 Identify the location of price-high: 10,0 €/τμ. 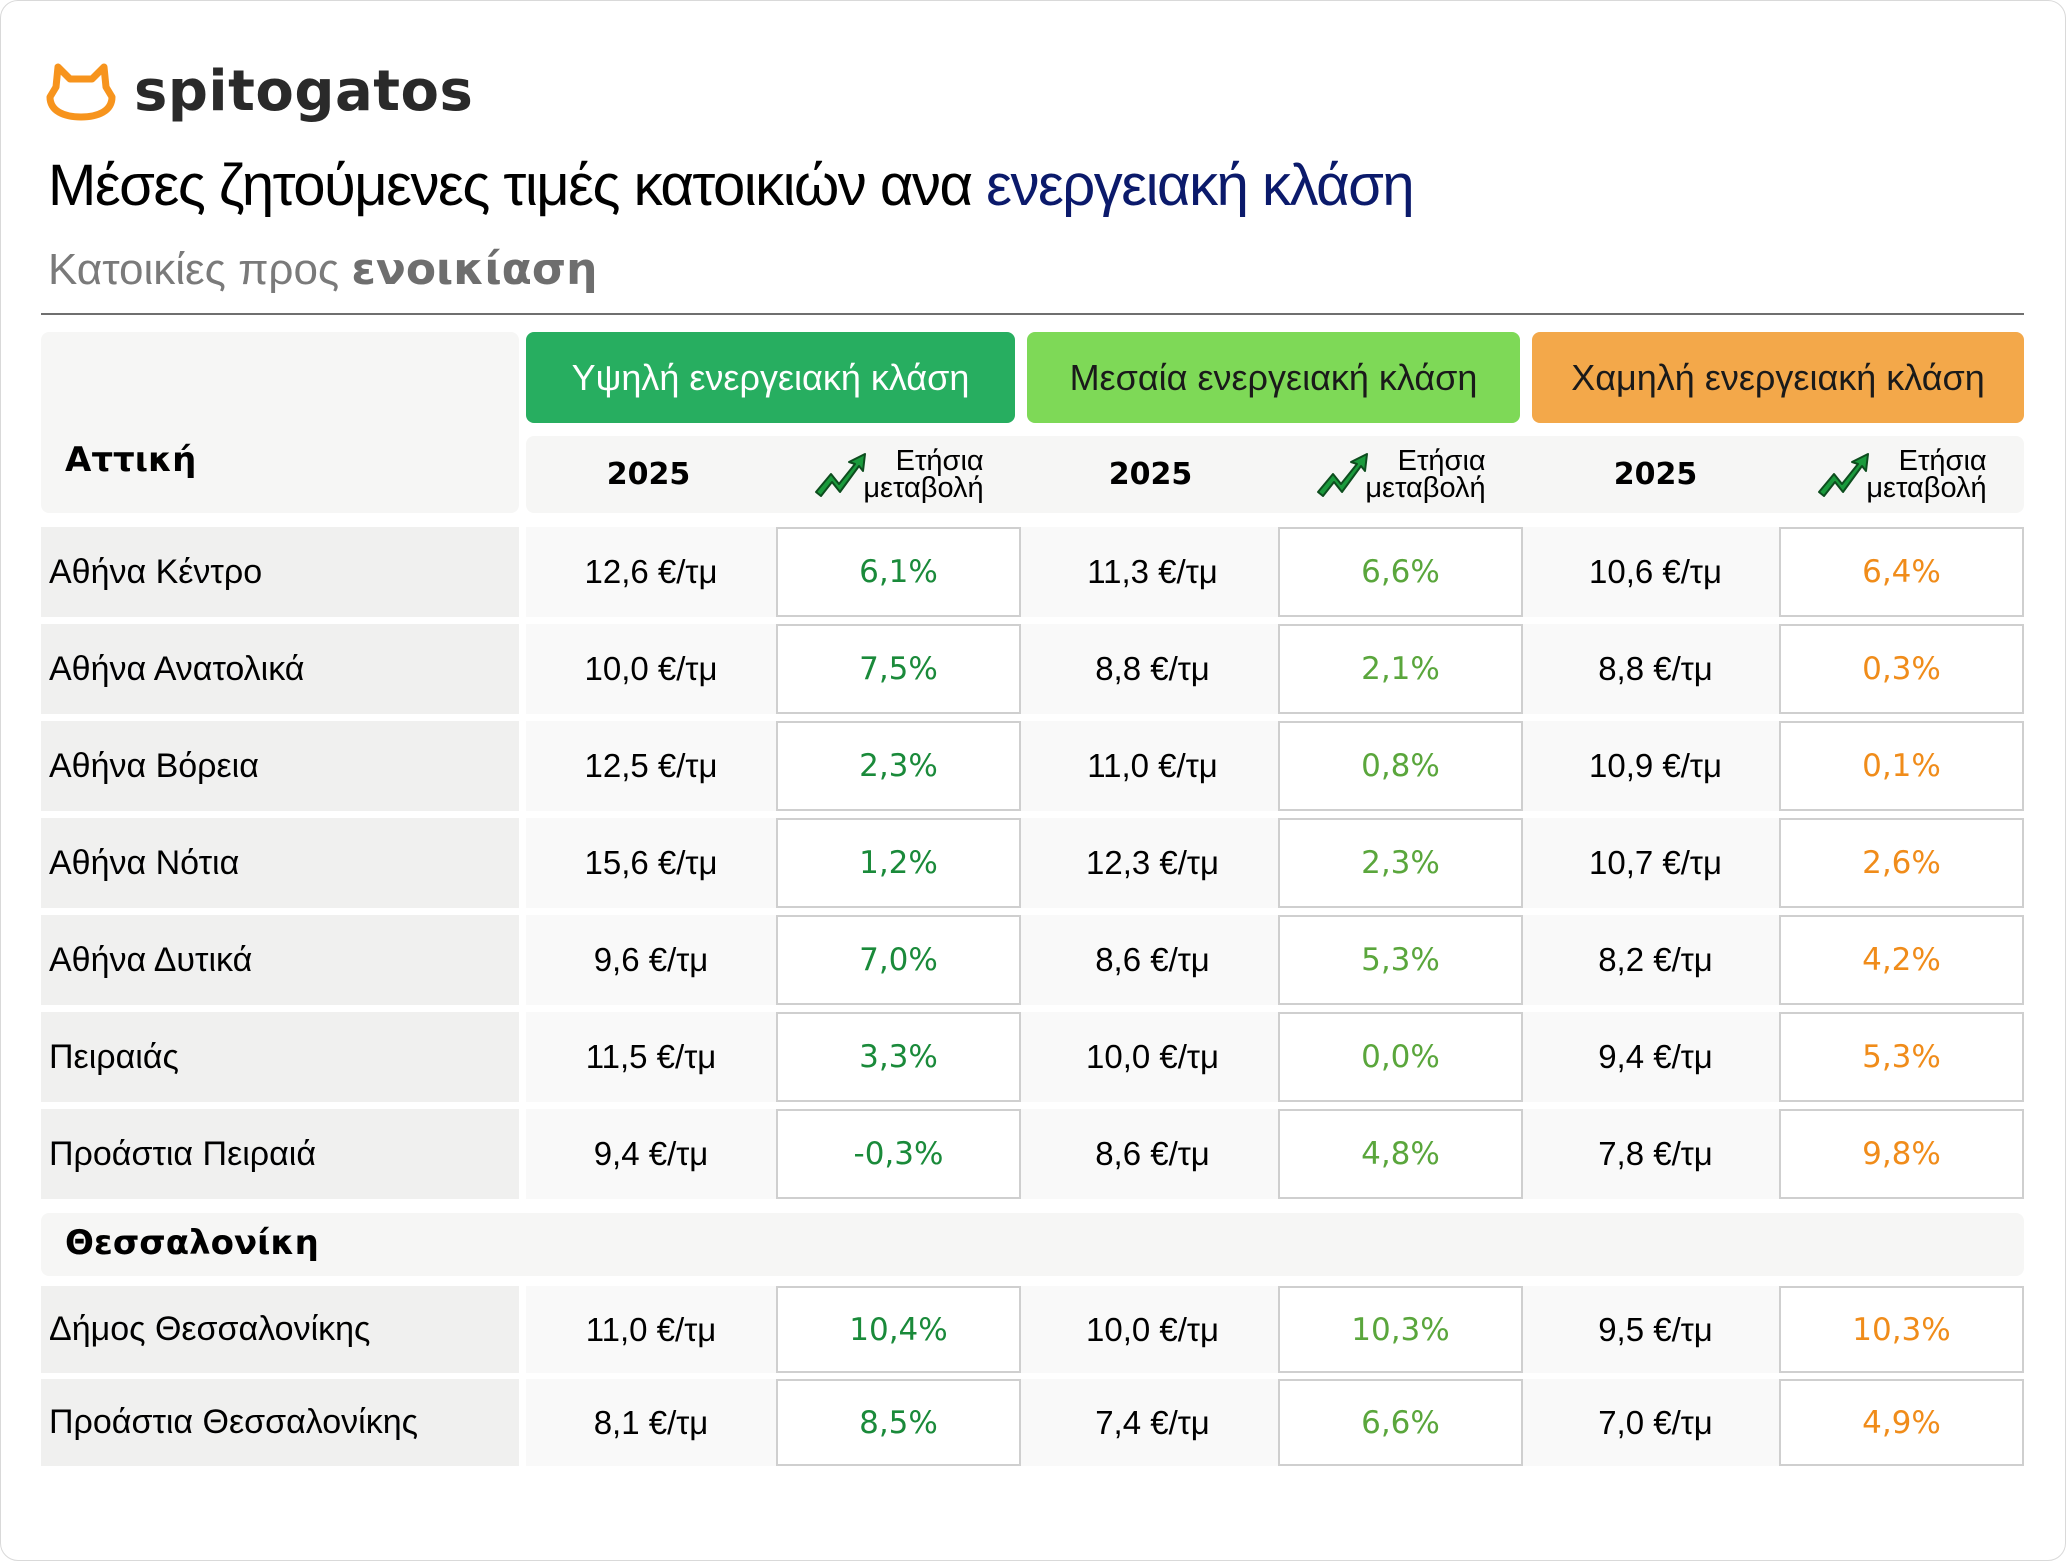
(651, 668).